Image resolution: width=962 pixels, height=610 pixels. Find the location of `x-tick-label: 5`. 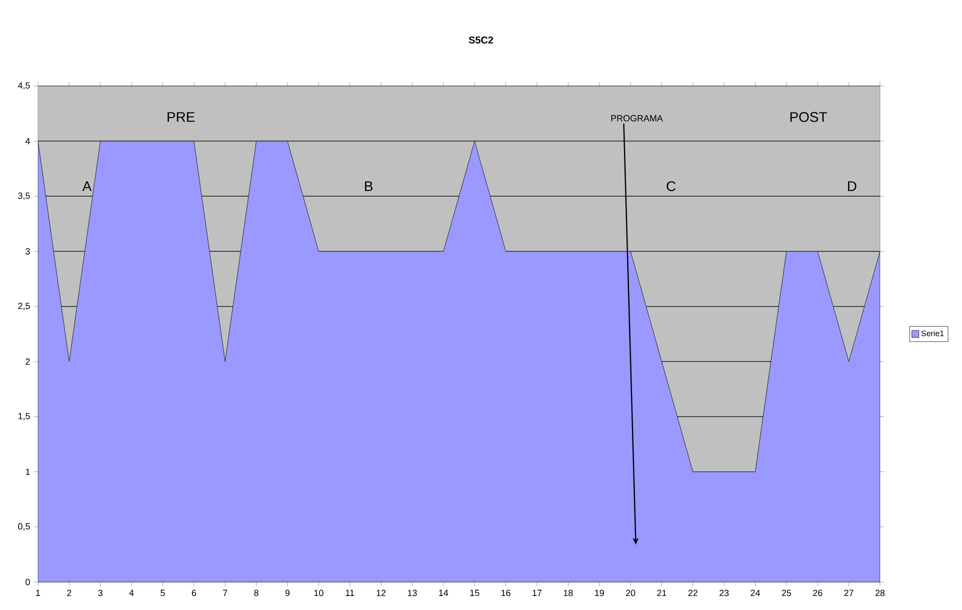

x-tick-label: 5 is located at coordinates (162, 593).